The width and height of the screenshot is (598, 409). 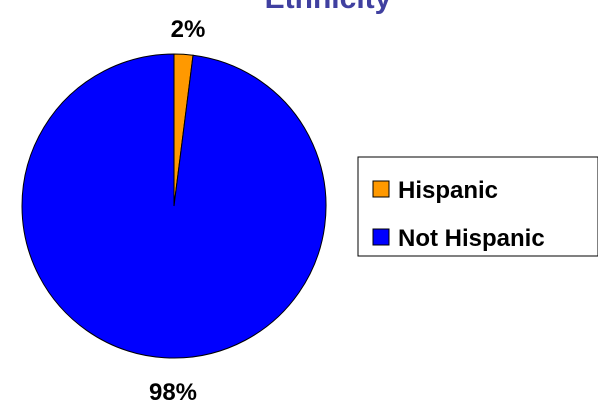 What do you see at coordinates (188, 29) in the screenshot?
I see `data-label-hispanic: 2%` at bounding box center [188, 29].